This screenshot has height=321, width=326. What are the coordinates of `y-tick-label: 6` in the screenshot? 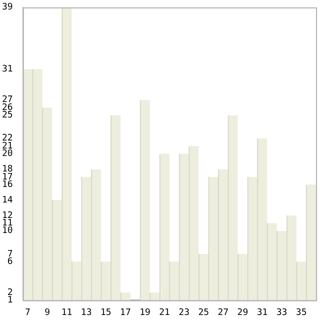 It's located at (10, 262).